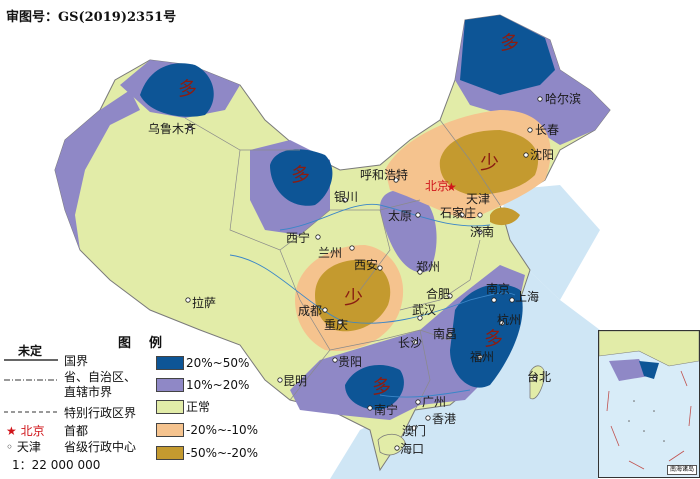 The width and height of the screenshot is (700, 479). I want to click on city-taiyuan: 太原, so click(400, 216).